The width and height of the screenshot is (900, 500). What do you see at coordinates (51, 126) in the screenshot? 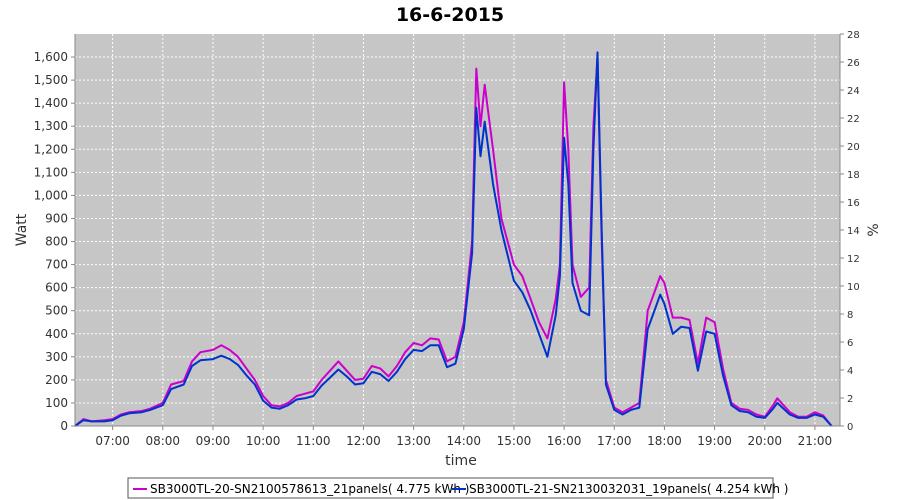
I see `y-tick-label: 1,300` at bounding box center [51, 126].